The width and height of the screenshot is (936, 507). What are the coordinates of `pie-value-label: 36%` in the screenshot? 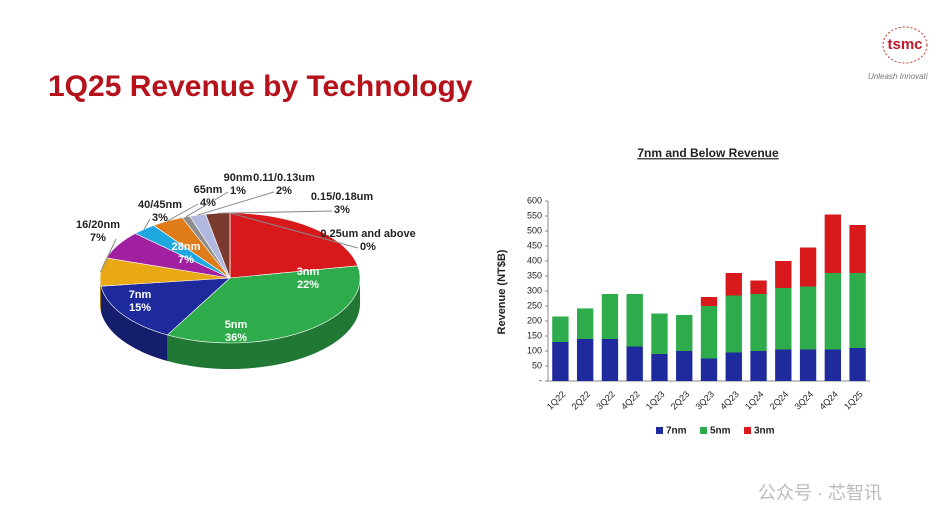 It's located at (236, 338).